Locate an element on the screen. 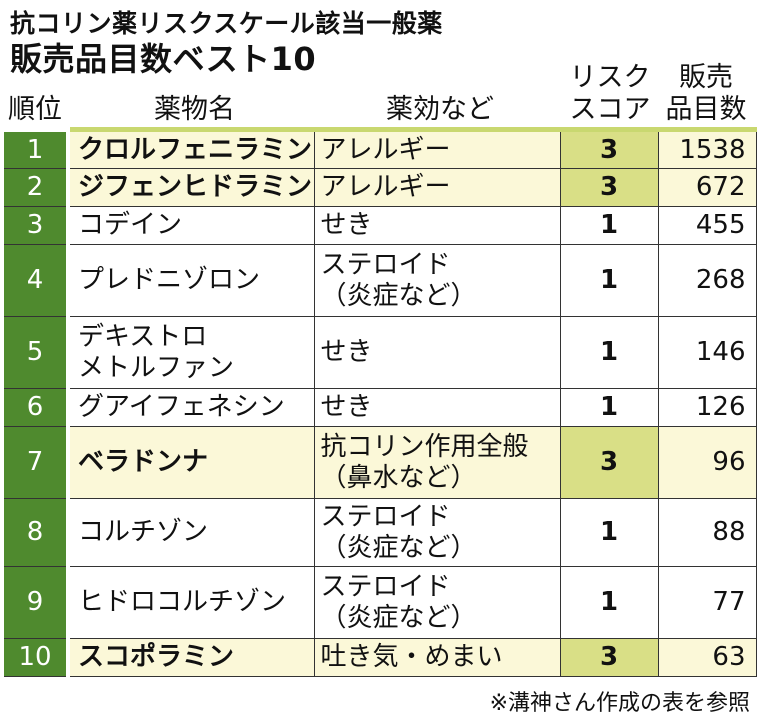 The image size is (760, 723). drug-name-cell: クロルフェニラミン is located at coordinates (191, 148).